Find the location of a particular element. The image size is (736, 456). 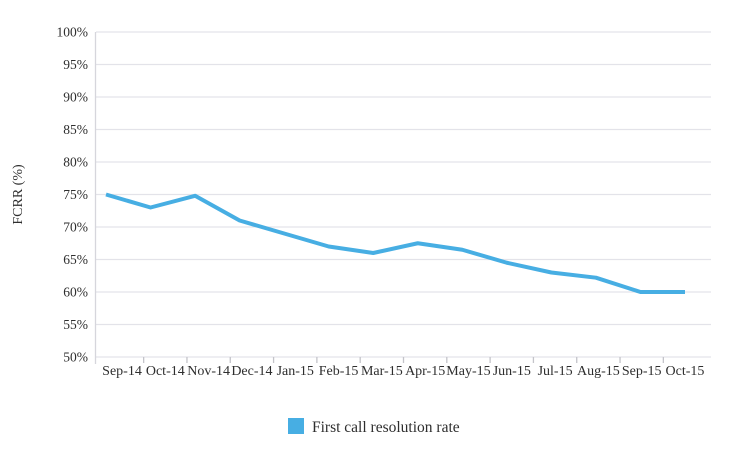

y-tick-label: 65% is located at coordinates (75, 259).